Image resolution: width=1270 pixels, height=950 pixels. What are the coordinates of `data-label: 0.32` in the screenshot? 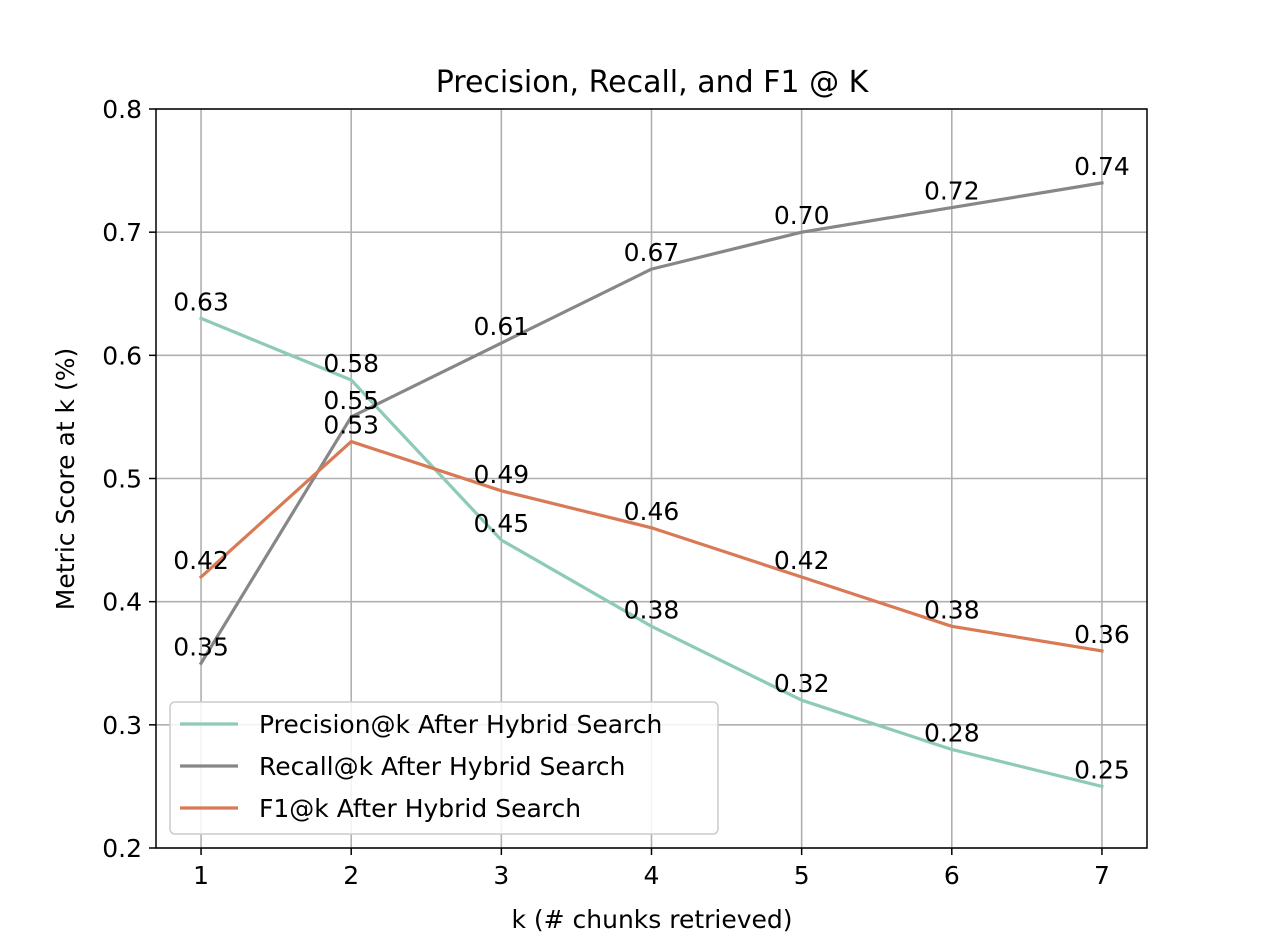 It's located at (802, 683).